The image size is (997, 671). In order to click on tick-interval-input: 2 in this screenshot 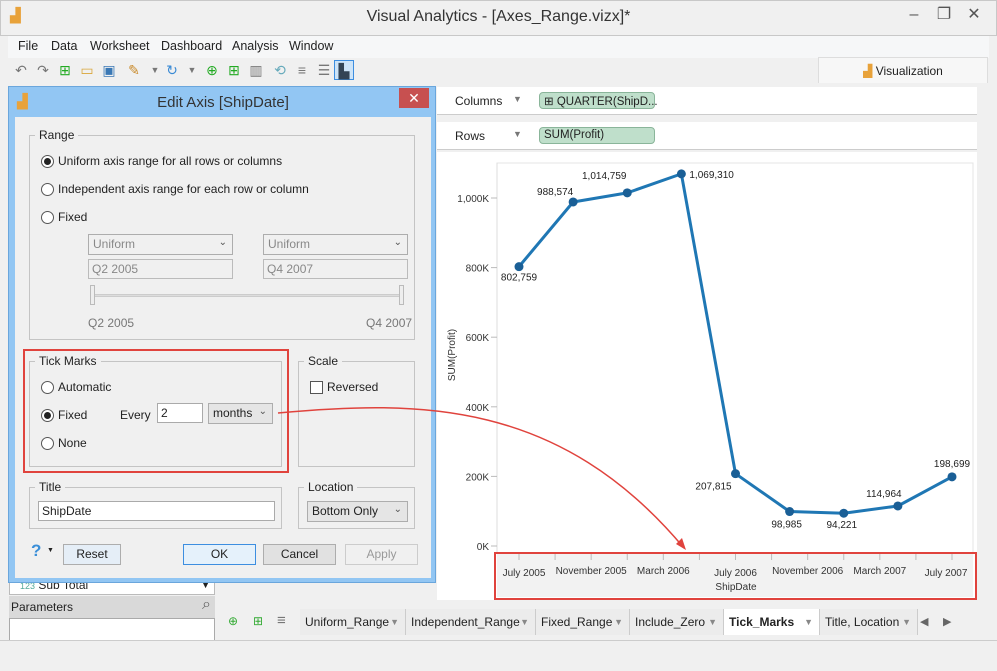, I will do `click(180, 413)`.